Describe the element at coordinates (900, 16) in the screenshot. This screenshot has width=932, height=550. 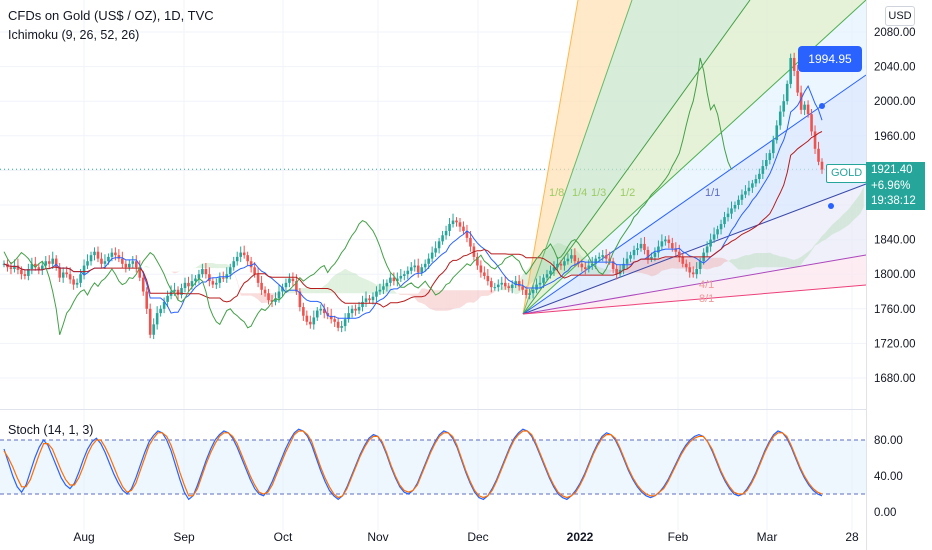
I see `currency-button: USD` at that location.